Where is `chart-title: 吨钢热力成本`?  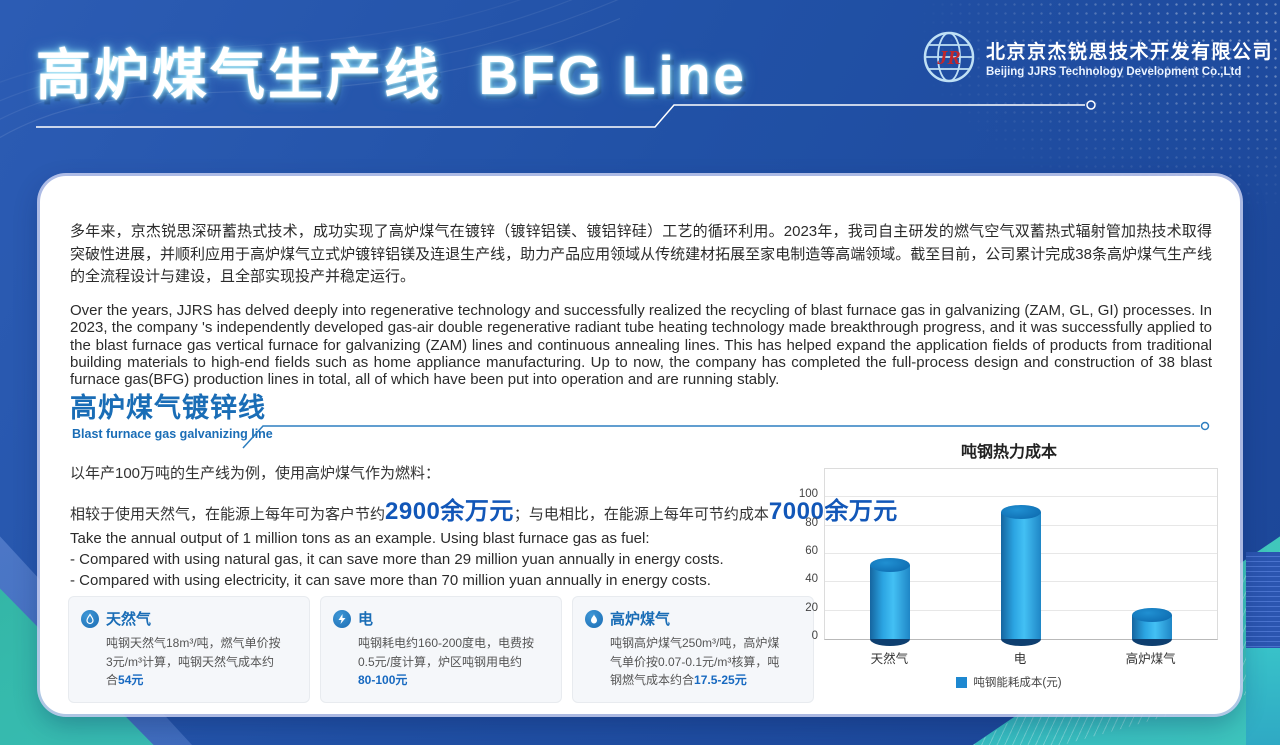 chart-title: 吨钢热力成本 is located at coordinates (1008, 452).